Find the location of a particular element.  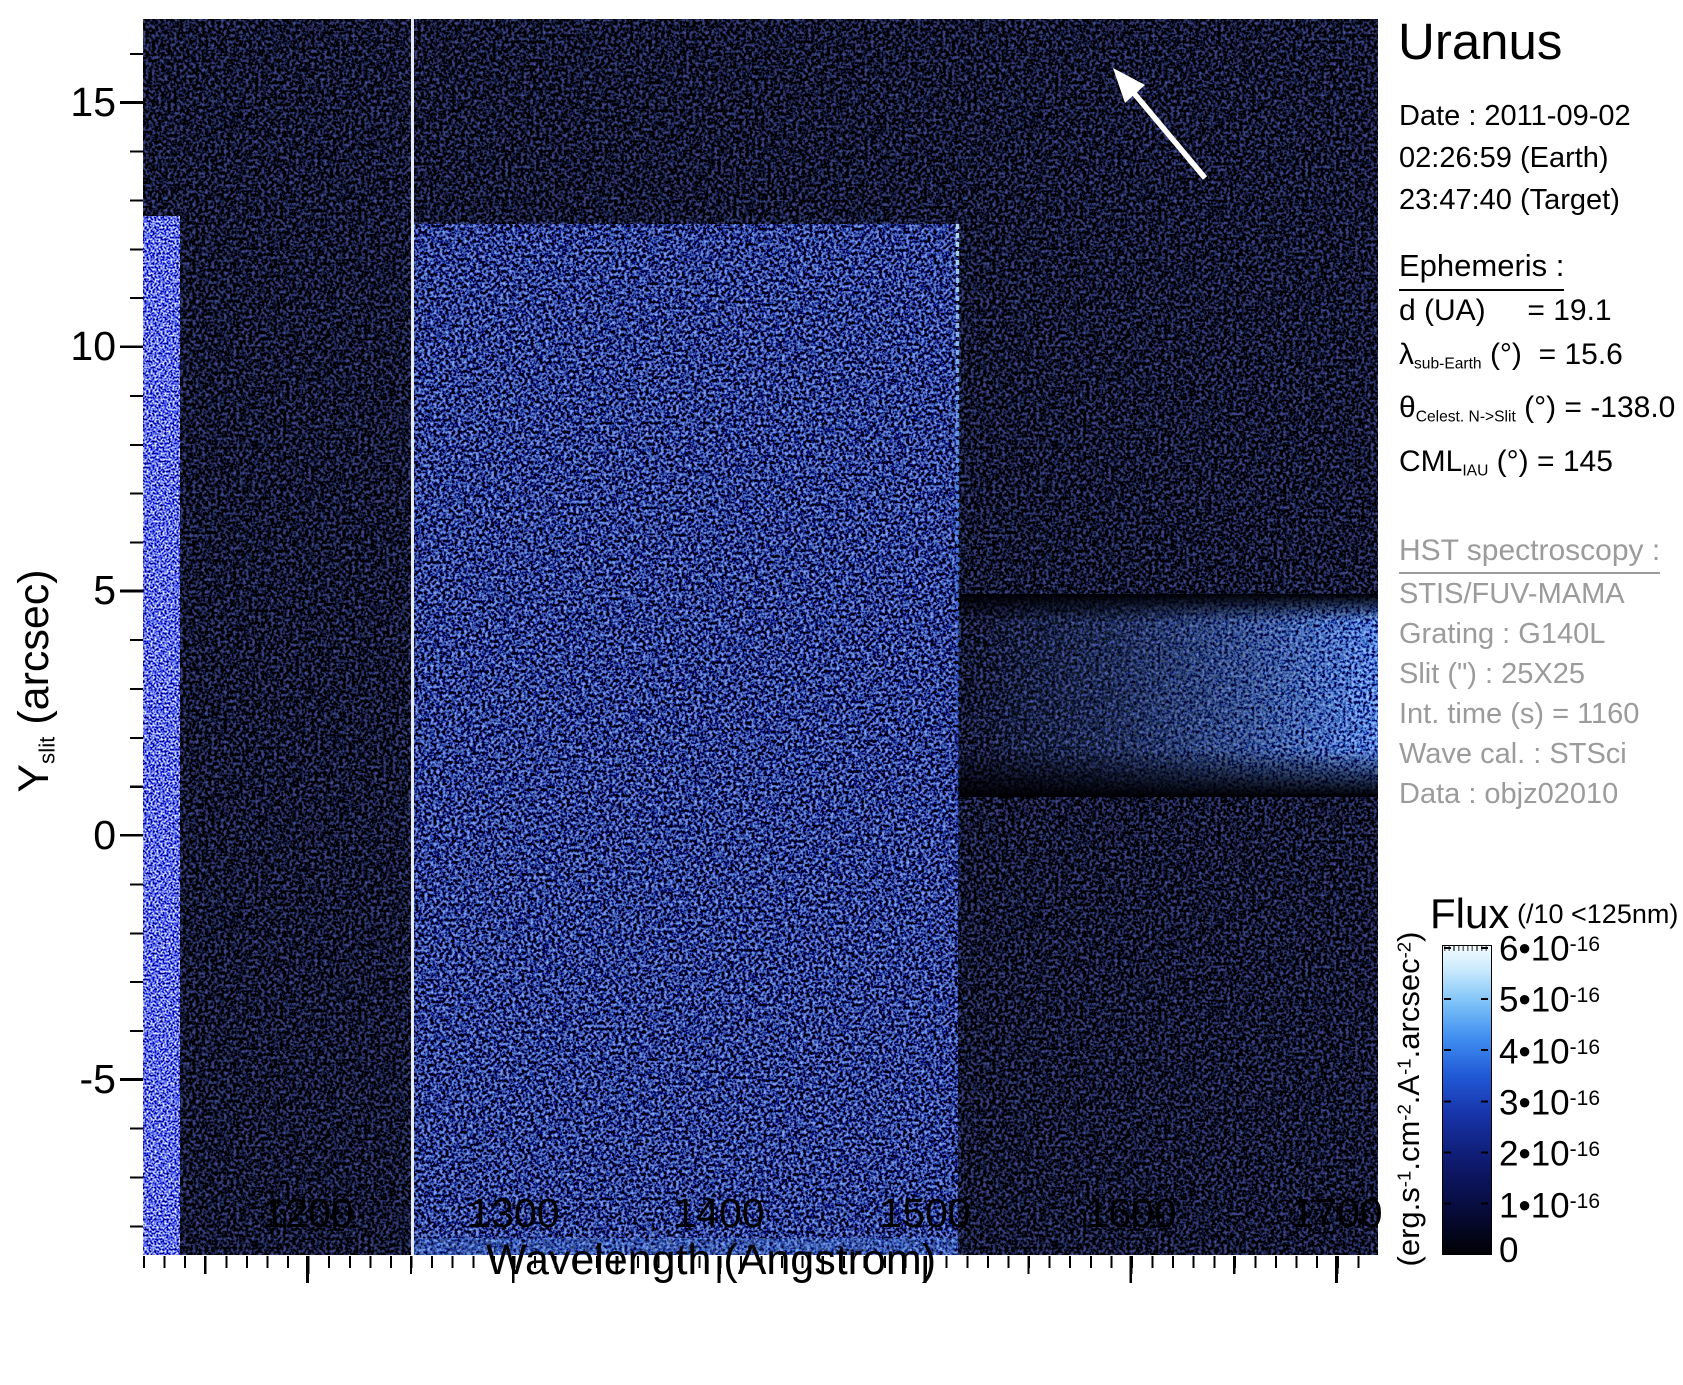

colorbar-tick-label: 3•10-16 is located at coordinates (1550, 1103).